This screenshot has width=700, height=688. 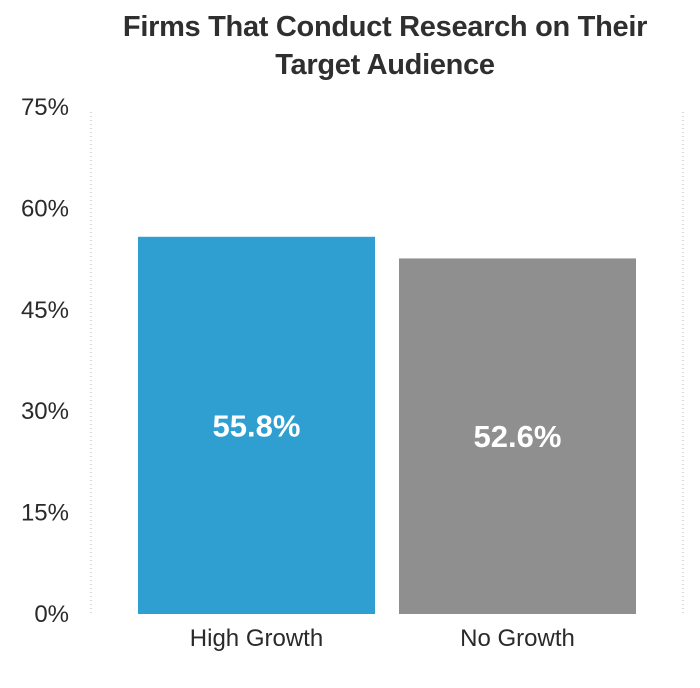 What do you see at coordinates (45, 513) in the screenshot?
I see `y-tick-label: 15%` at bounding box center [45, 513].